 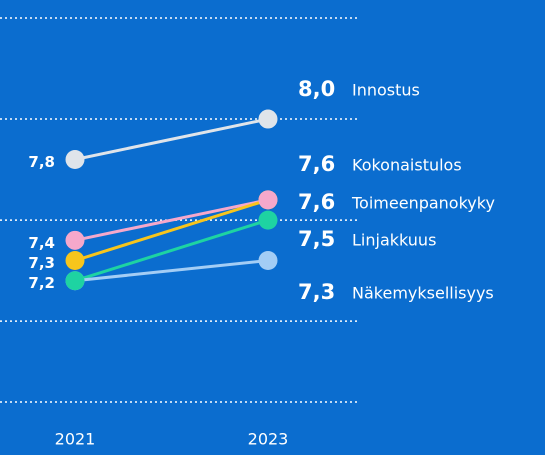 What do you see at coordinates (423, 293) in the screenshot?
I see `series-name: Näkemyksellisyys` at bounding box center [423, 293].